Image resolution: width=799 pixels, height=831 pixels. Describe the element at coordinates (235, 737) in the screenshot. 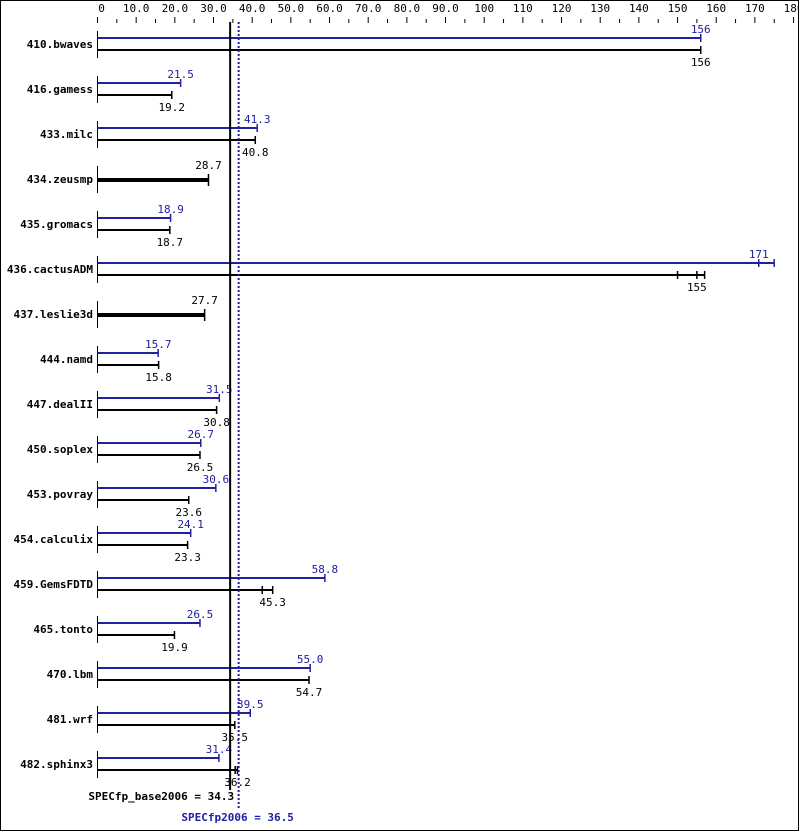

I see `base-value-label: 35.5` at that location.